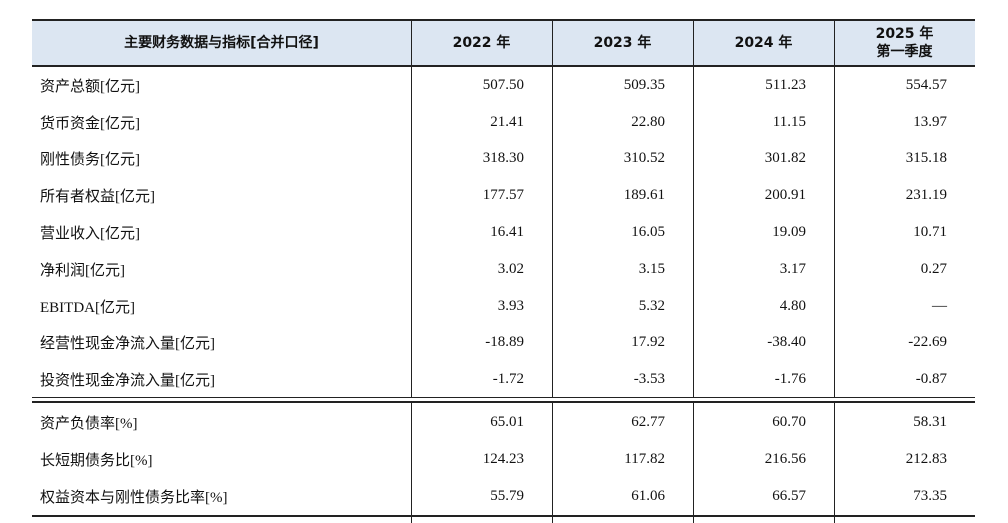 This screenshot has width=1008, height=523. What do you see at coordinates (926, 458) in the screenshot?
I see `cell-value: 212.83` at bounding box center [926, 458].